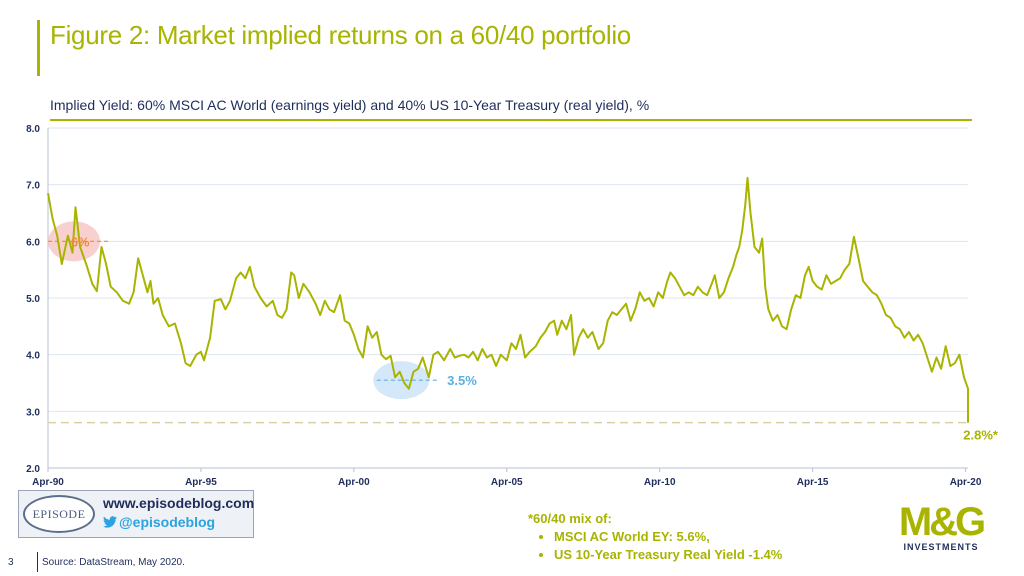 The width and height of the screenshot is (1024, 576). I want to click on annotation-2-8pct: 2.8%*, so click(981, 435).